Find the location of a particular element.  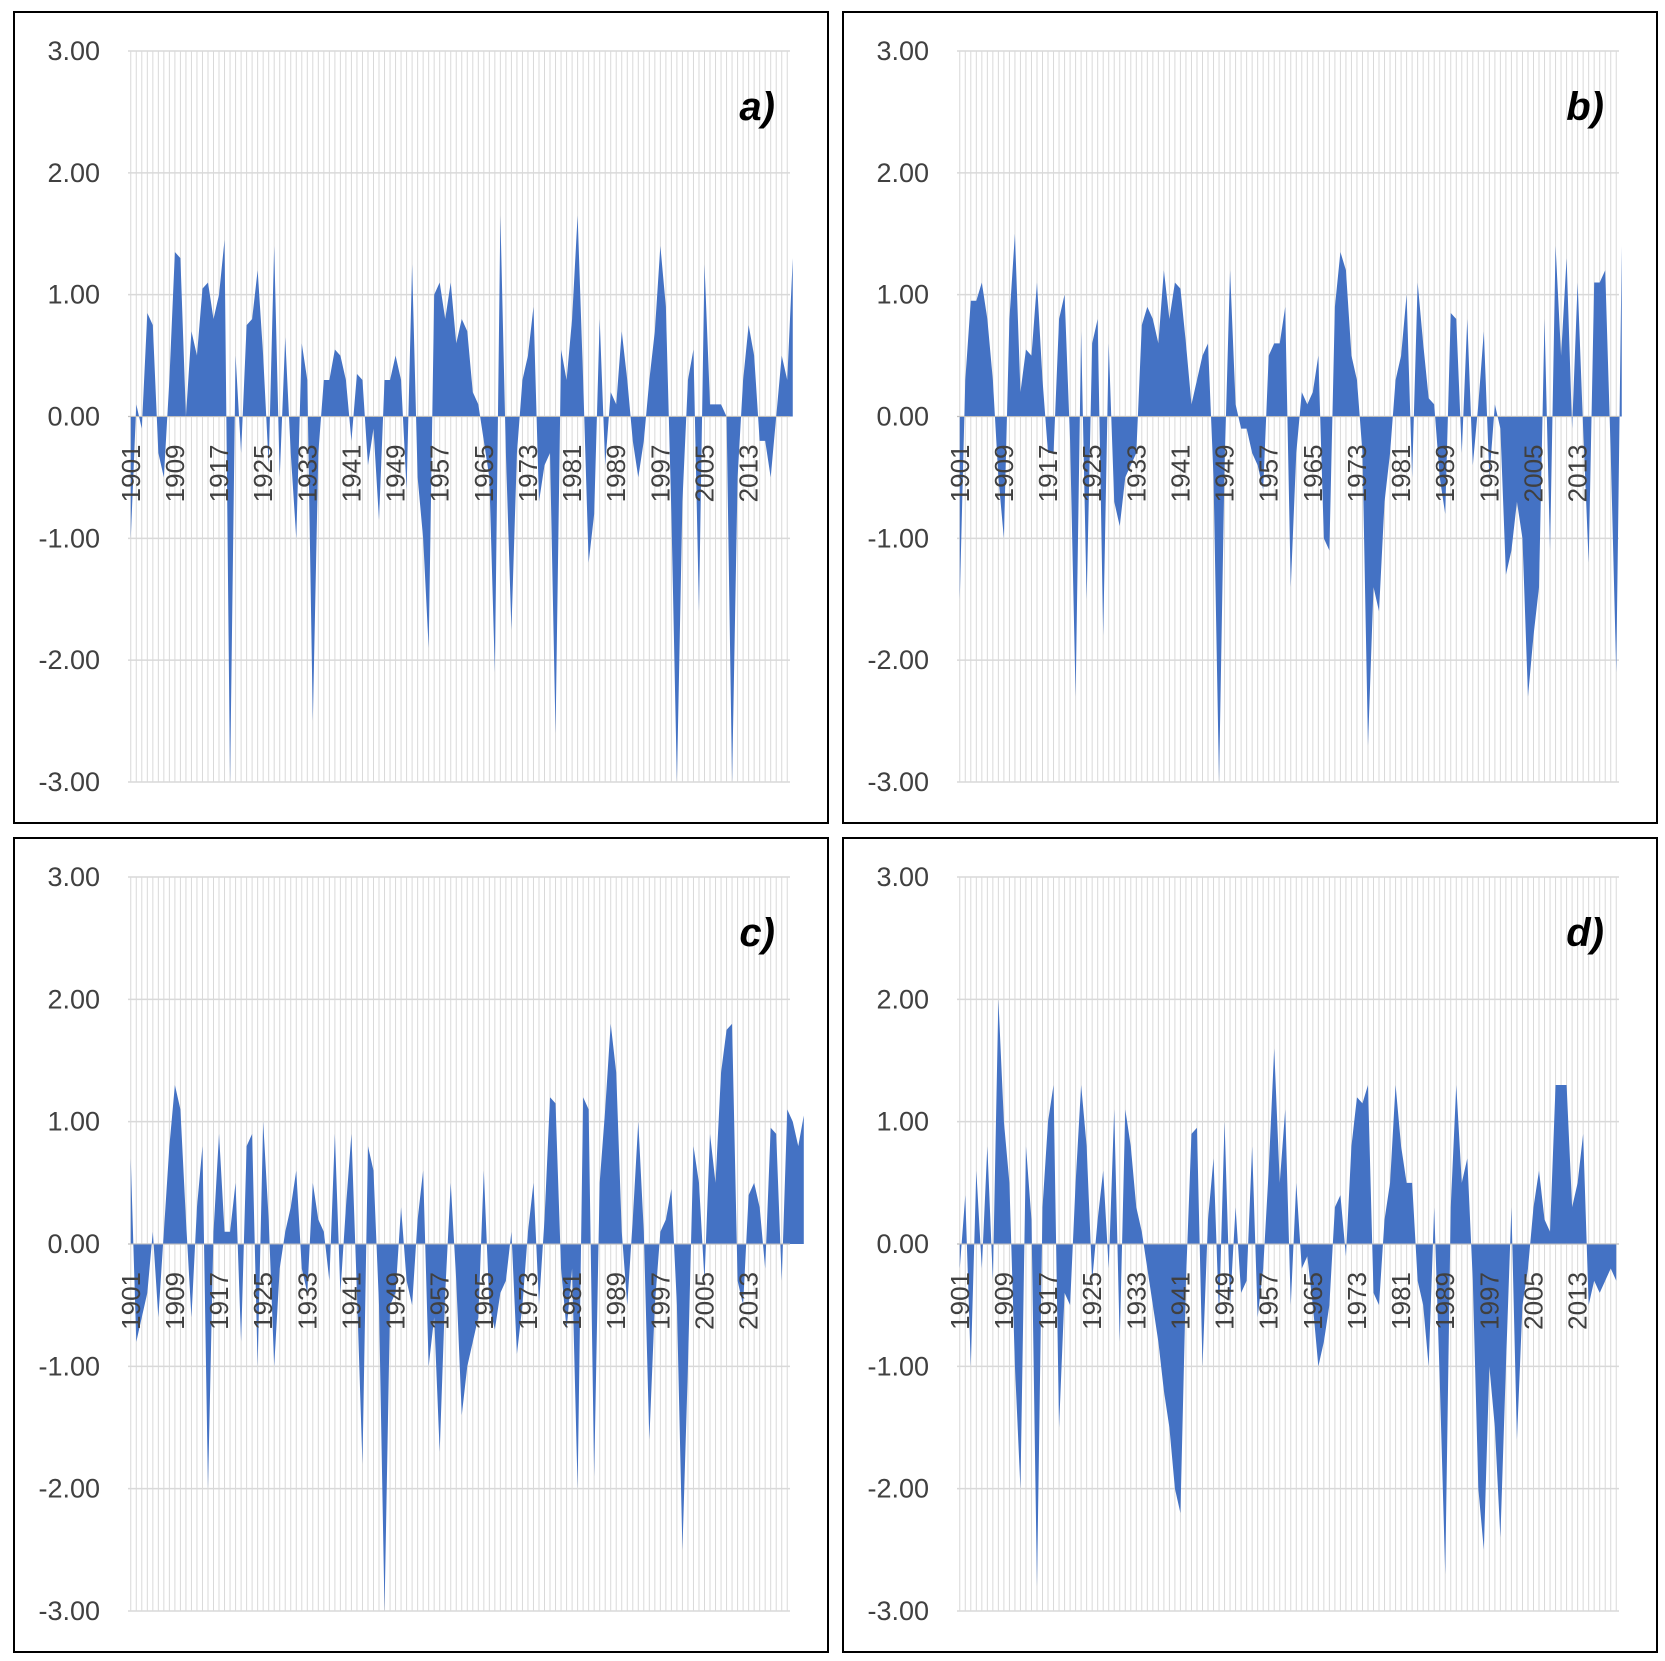

panel-label: c) is located at coordinates (757, 933).